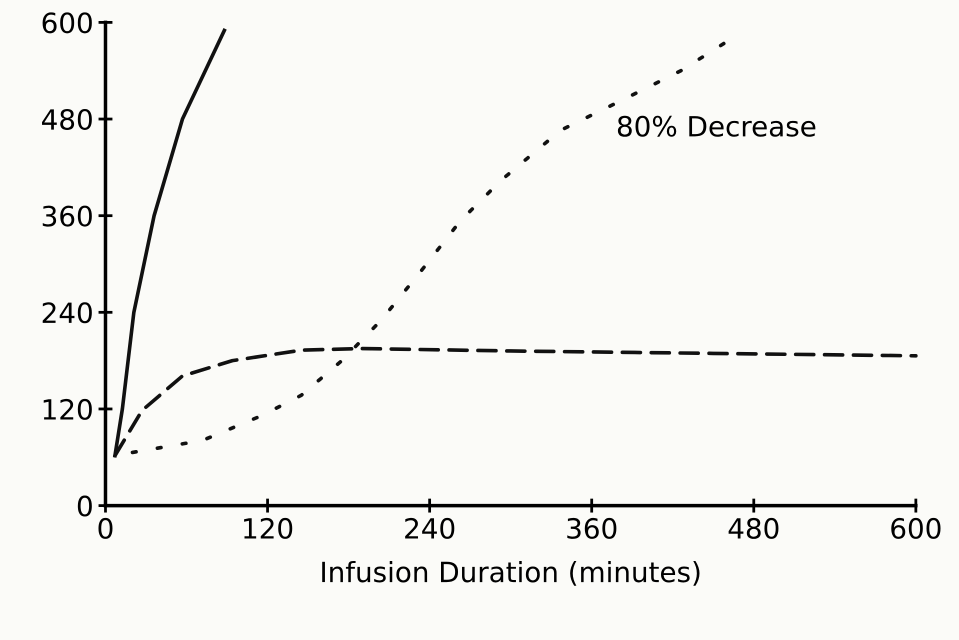 Image resolution: width=959 pixels, height=640 pixels. I want to click on x-tick-label: 120, so click(268, 528).